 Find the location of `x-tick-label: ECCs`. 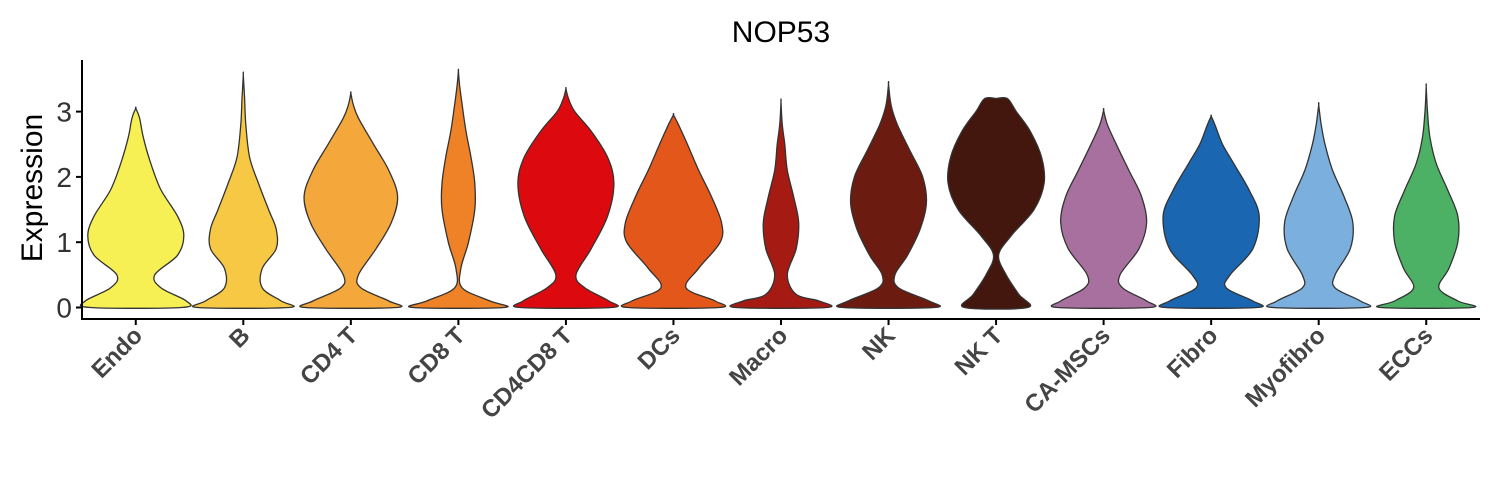

x-tick-label: ECCs is located at coordinates (1406, 354).